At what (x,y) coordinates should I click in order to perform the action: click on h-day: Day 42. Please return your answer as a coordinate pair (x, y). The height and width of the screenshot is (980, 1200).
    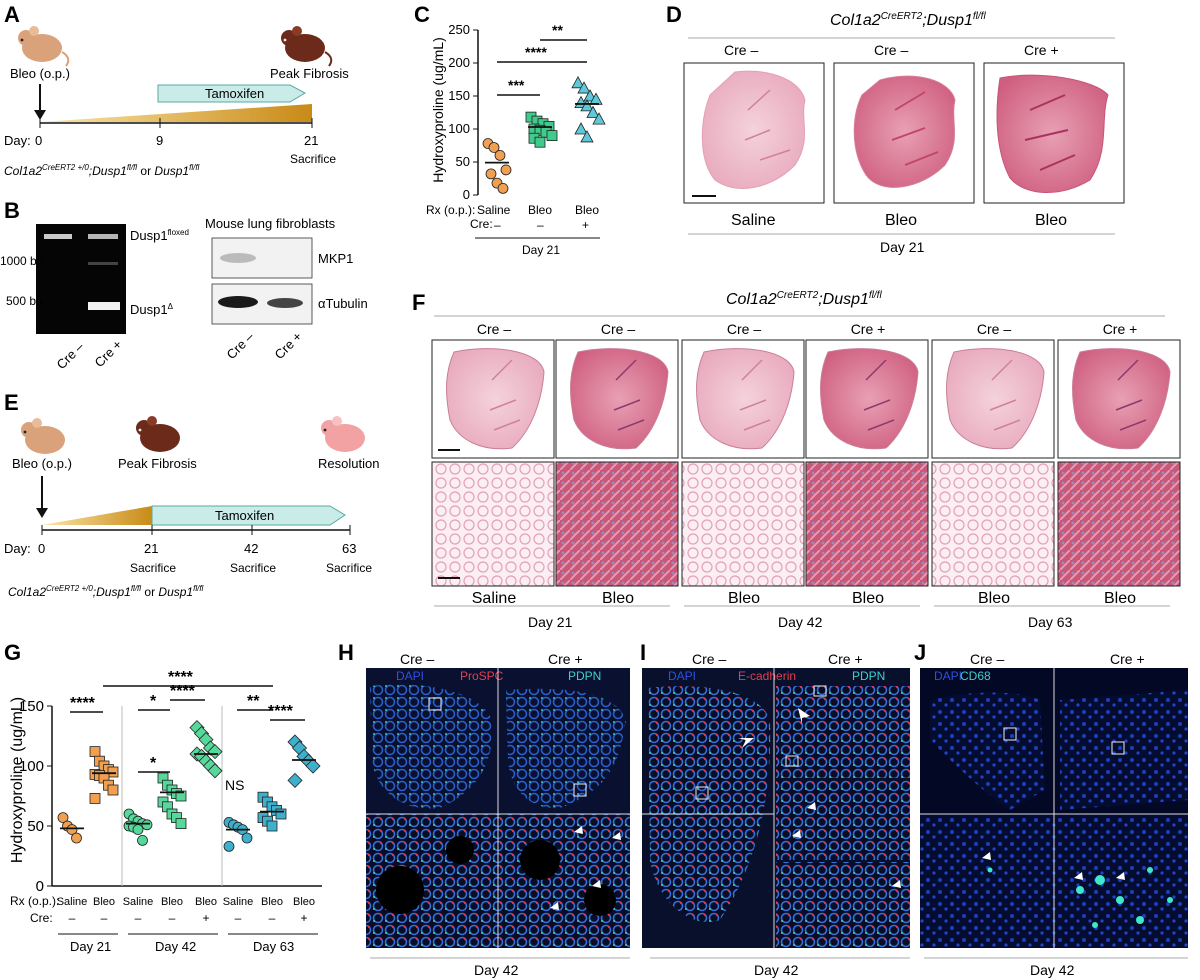
    Looking at the image, I should click on (496, 970).